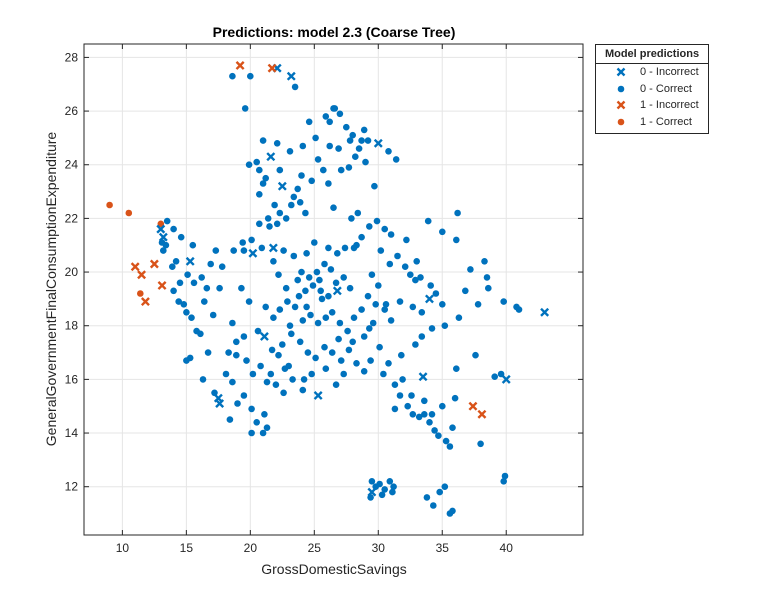 The image size is (771, 600). What do you see at coordinates (251, 548) in the screenshot?
I see `x-tick-label: 20` at bounding box center [251, 548].